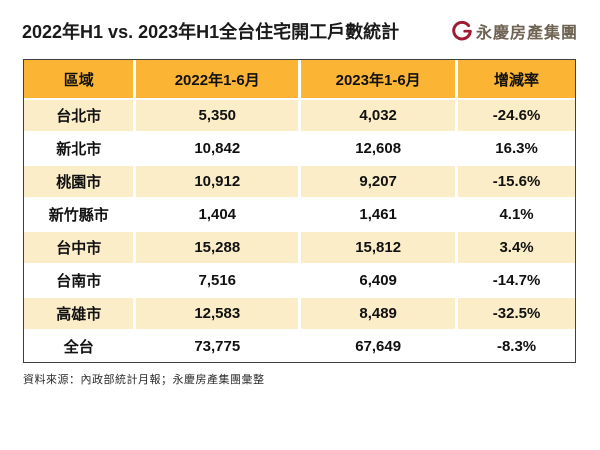 The width and height of the screenshot is (600, 450). I want to click on cell-change-rate: -24.6%, so click(516, 114).